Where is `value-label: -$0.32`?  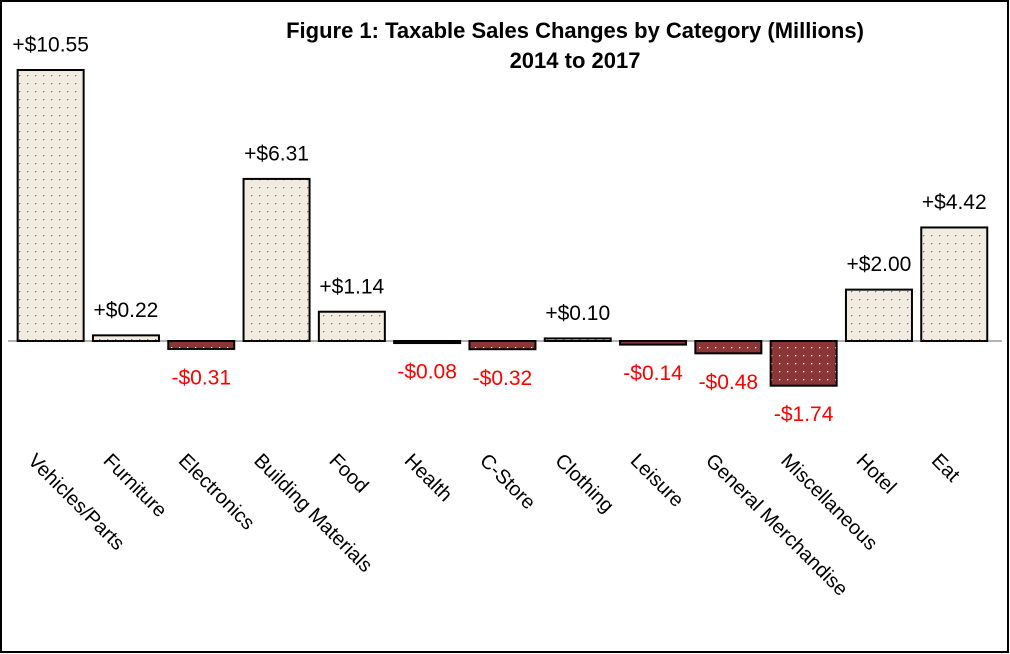 value-label: -$0.32 is located at coordinates (503, 378).